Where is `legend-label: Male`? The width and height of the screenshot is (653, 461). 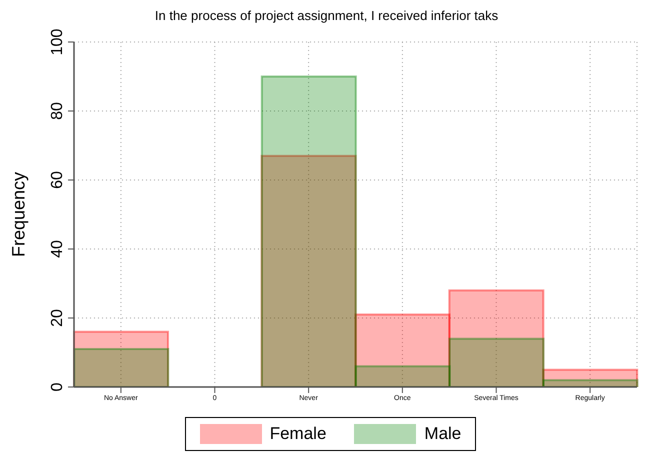
legend-label: Male is located at coordinates (443, 434).